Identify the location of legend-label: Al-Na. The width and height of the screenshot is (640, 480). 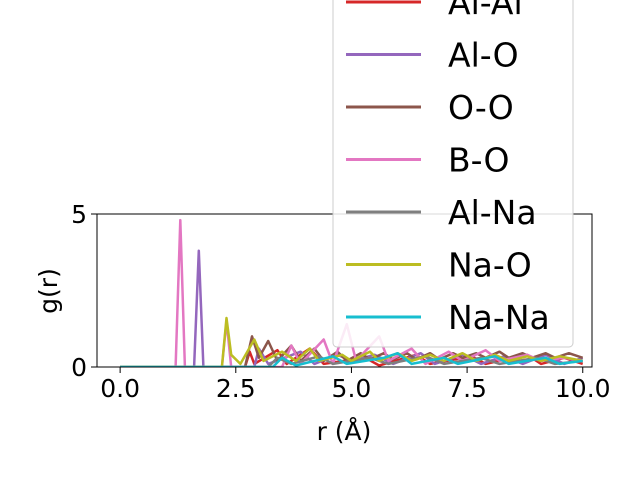
(492, 212).